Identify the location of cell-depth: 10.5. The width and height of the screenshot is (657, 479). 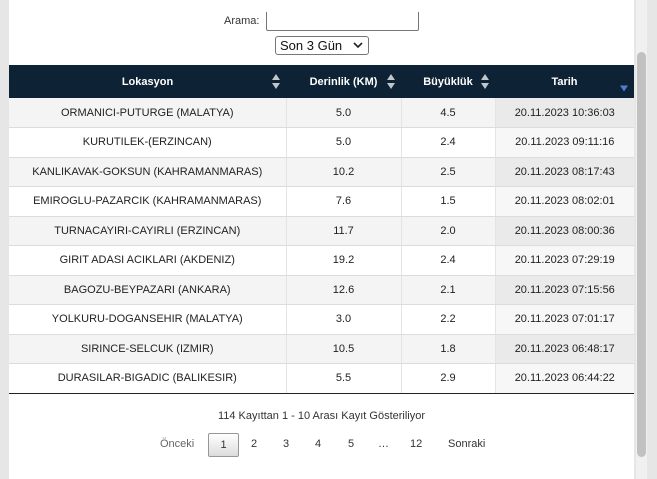
(343, 349).